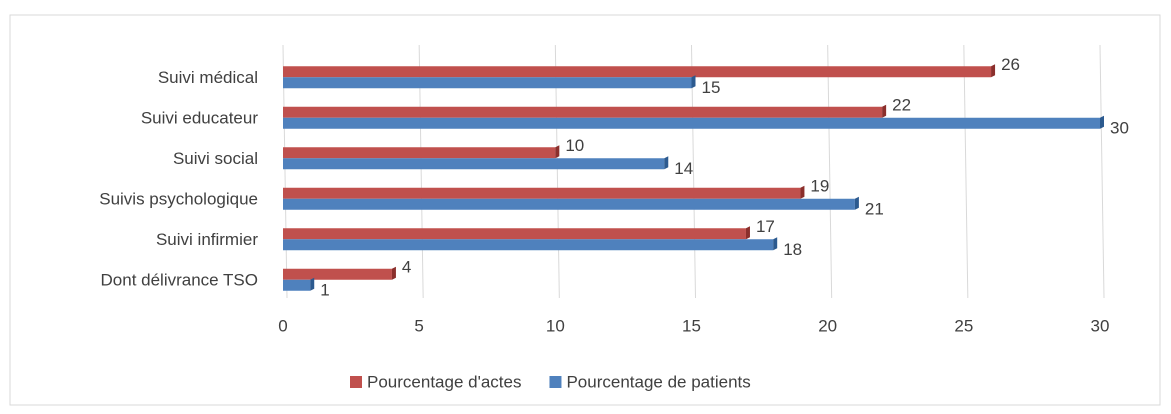 This screenshot has height=414, width=1171. What do you see at coordinates (406, 267) in the screenshot?
I see `data-label: 4` at bounding box center [406, 267].